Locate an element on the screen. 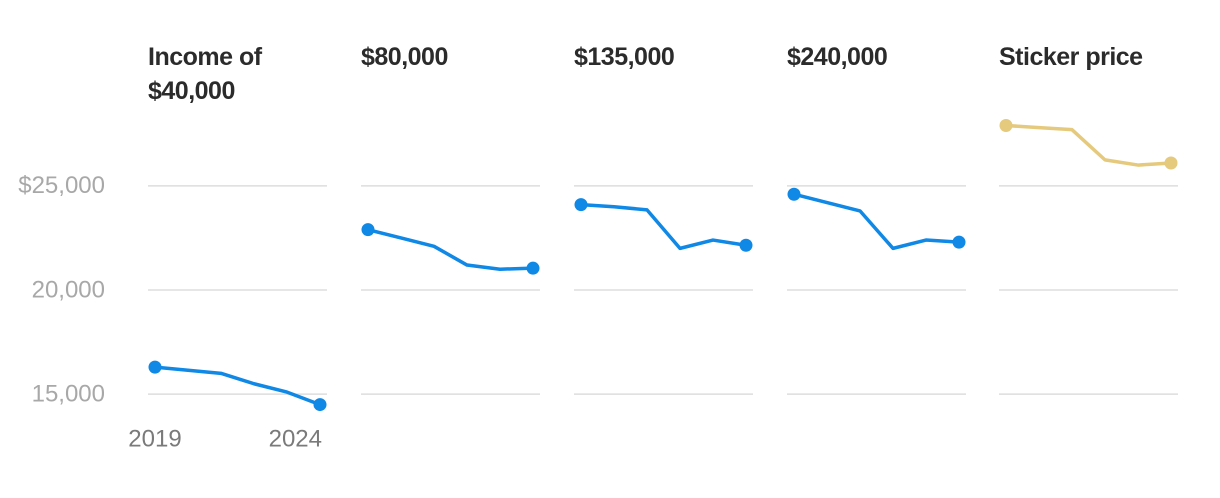 The image size is (1220, 498). panel-title: $135,000 is located at coordinates (624, 57).